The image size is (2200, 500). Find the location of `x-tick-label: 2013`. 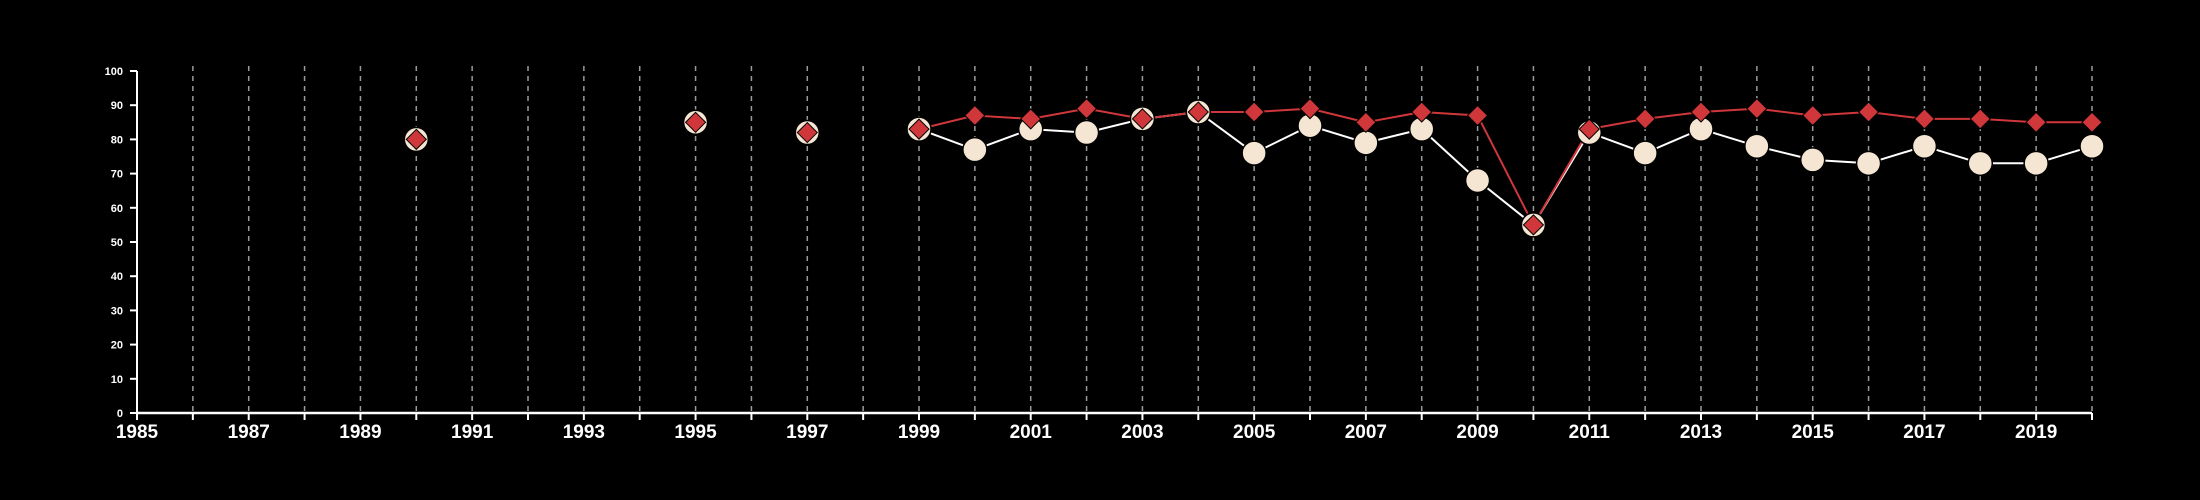

x-tick-label: 2013 is located at coordinates (1701, 432).